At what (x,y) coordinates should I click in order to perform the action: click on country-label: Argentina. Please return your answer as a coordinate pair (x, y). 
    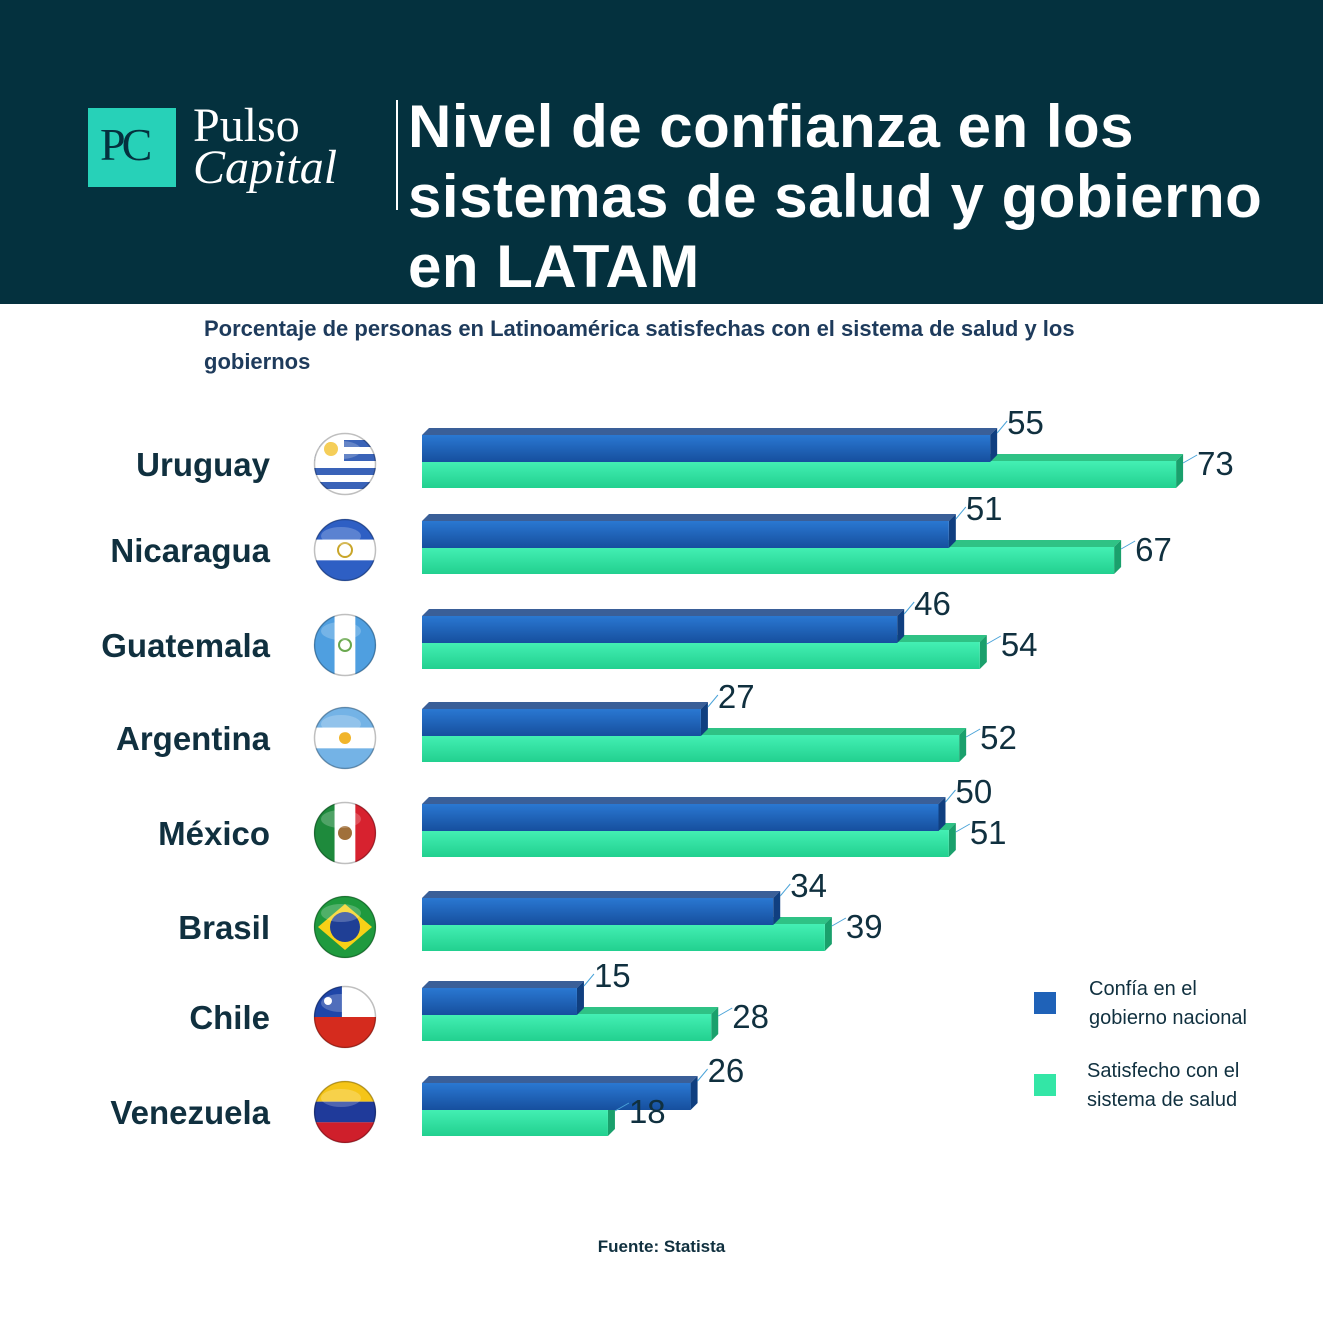
    Looking at the image, I should click on (193, 738).